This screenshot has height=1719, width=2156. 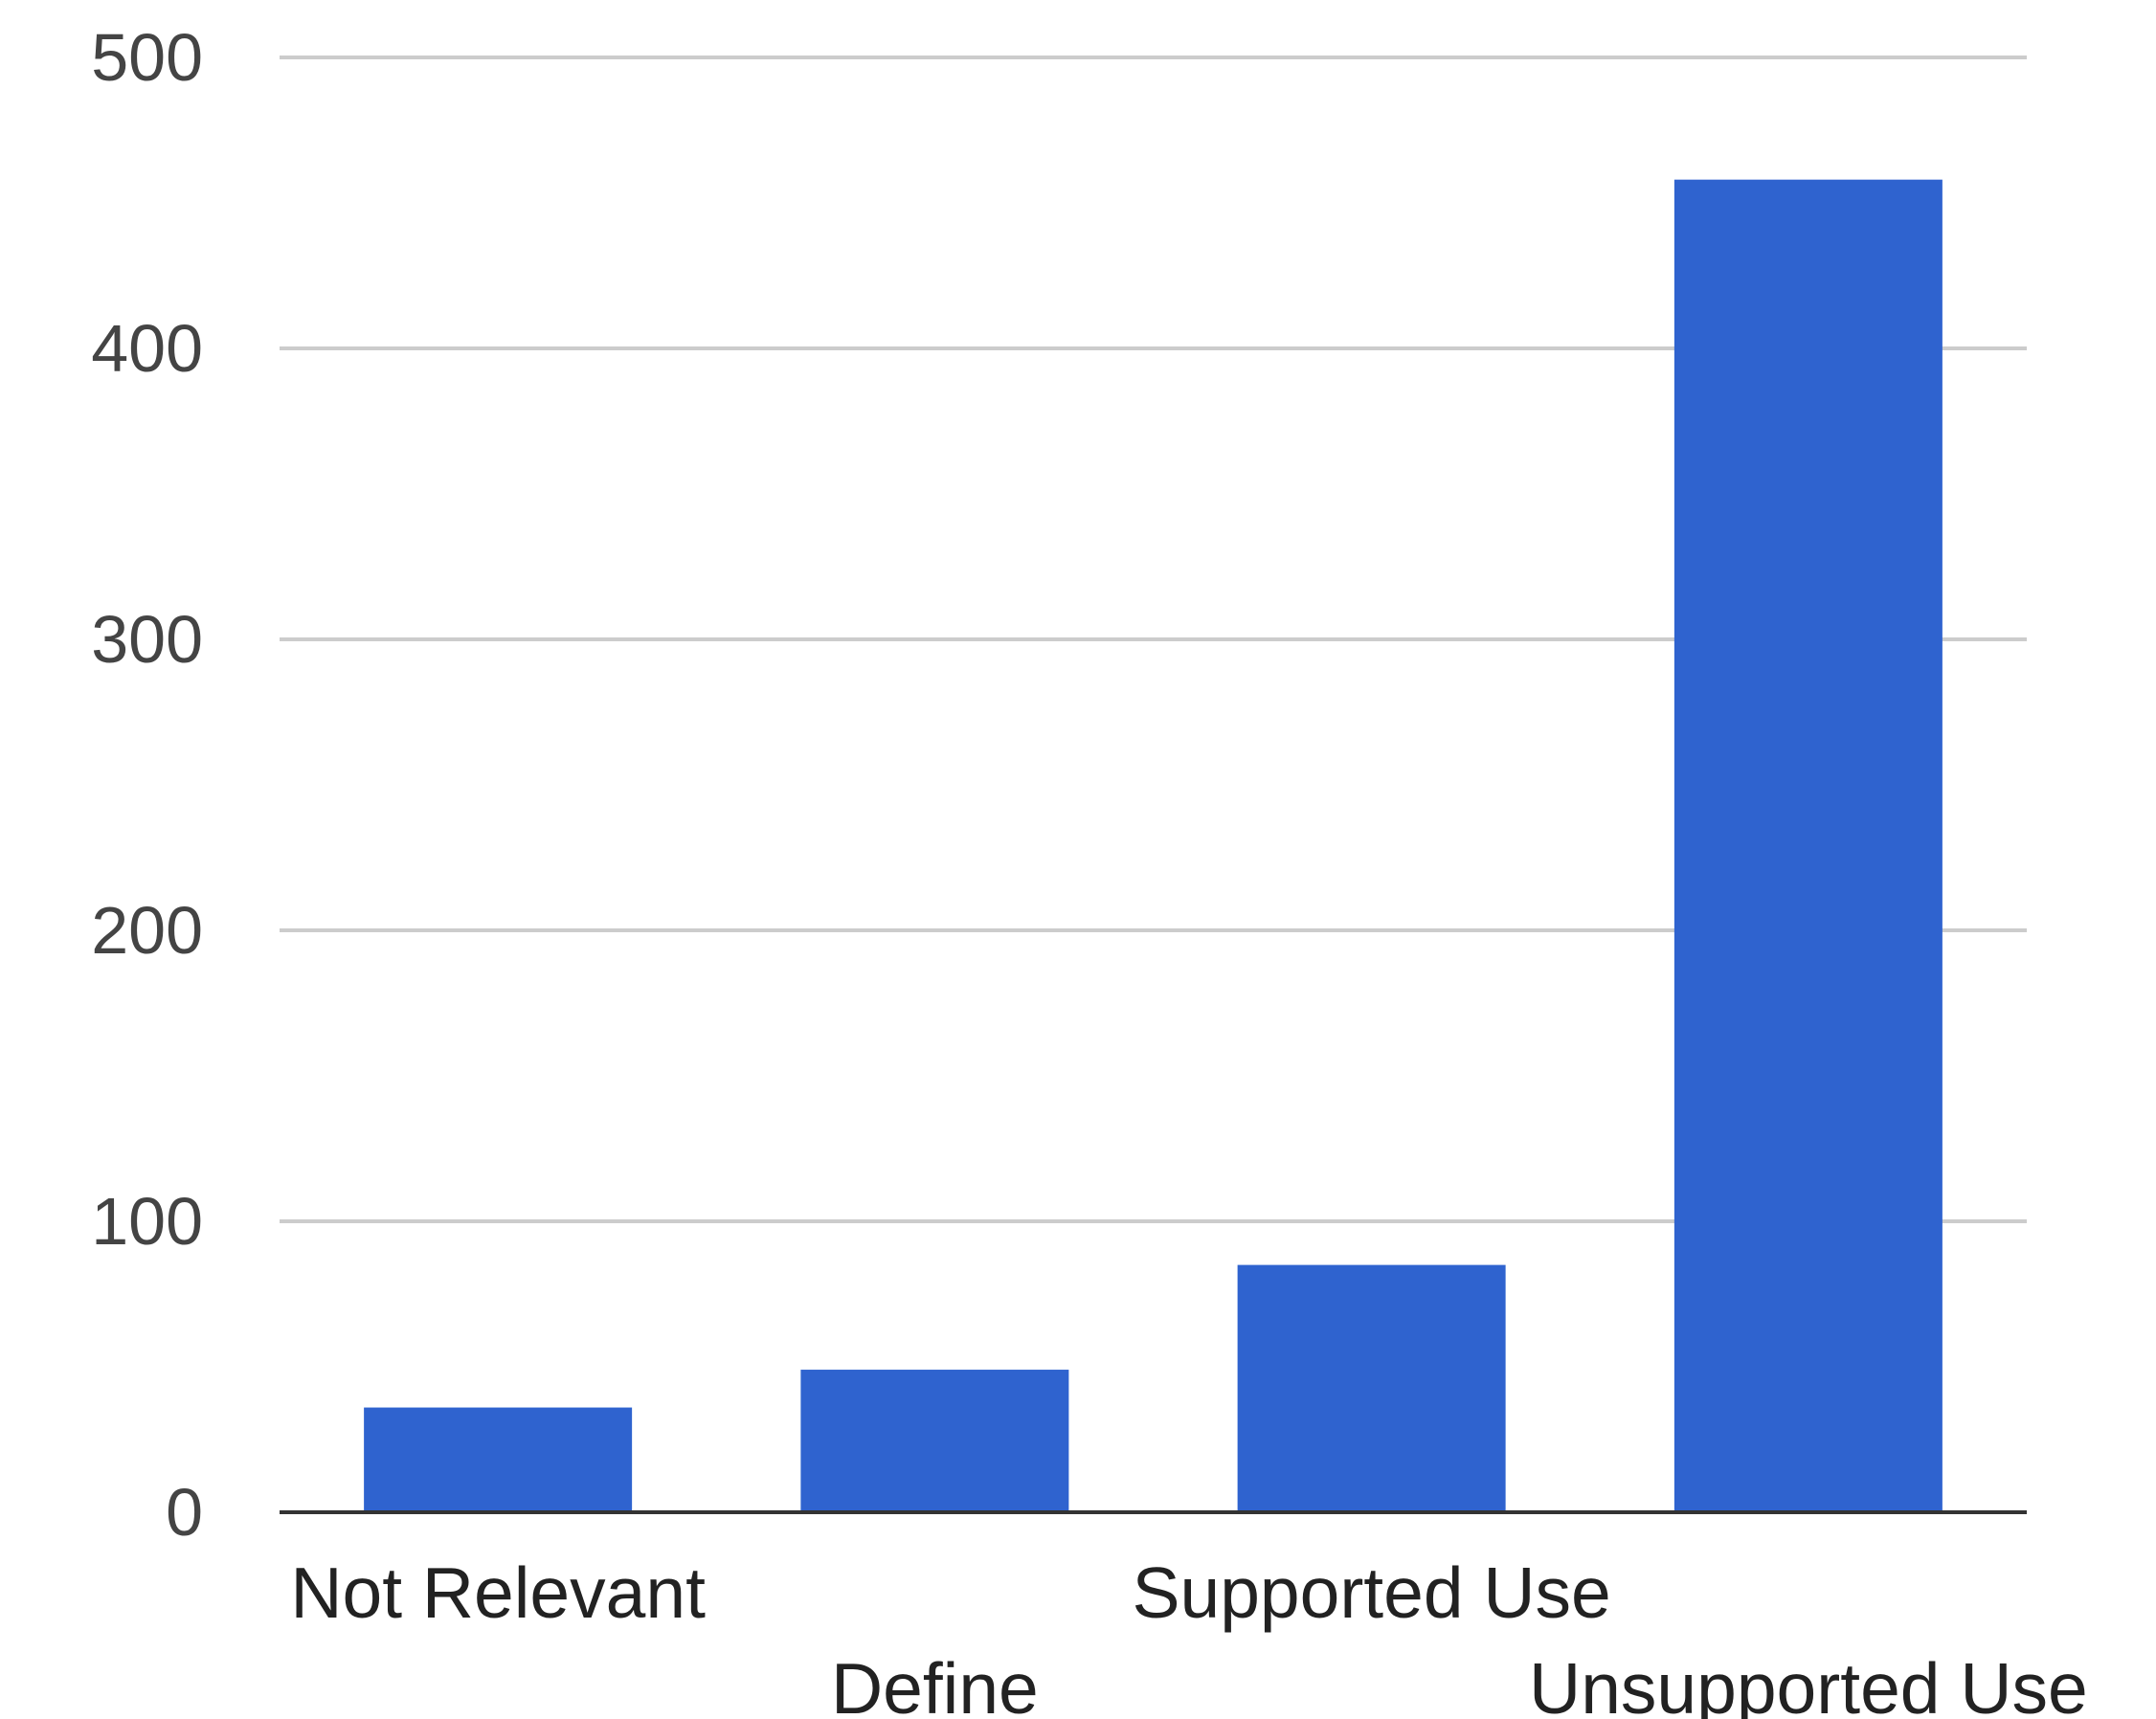 I want to click on y-tick-label-500: 500, so click(x=147, y=57).